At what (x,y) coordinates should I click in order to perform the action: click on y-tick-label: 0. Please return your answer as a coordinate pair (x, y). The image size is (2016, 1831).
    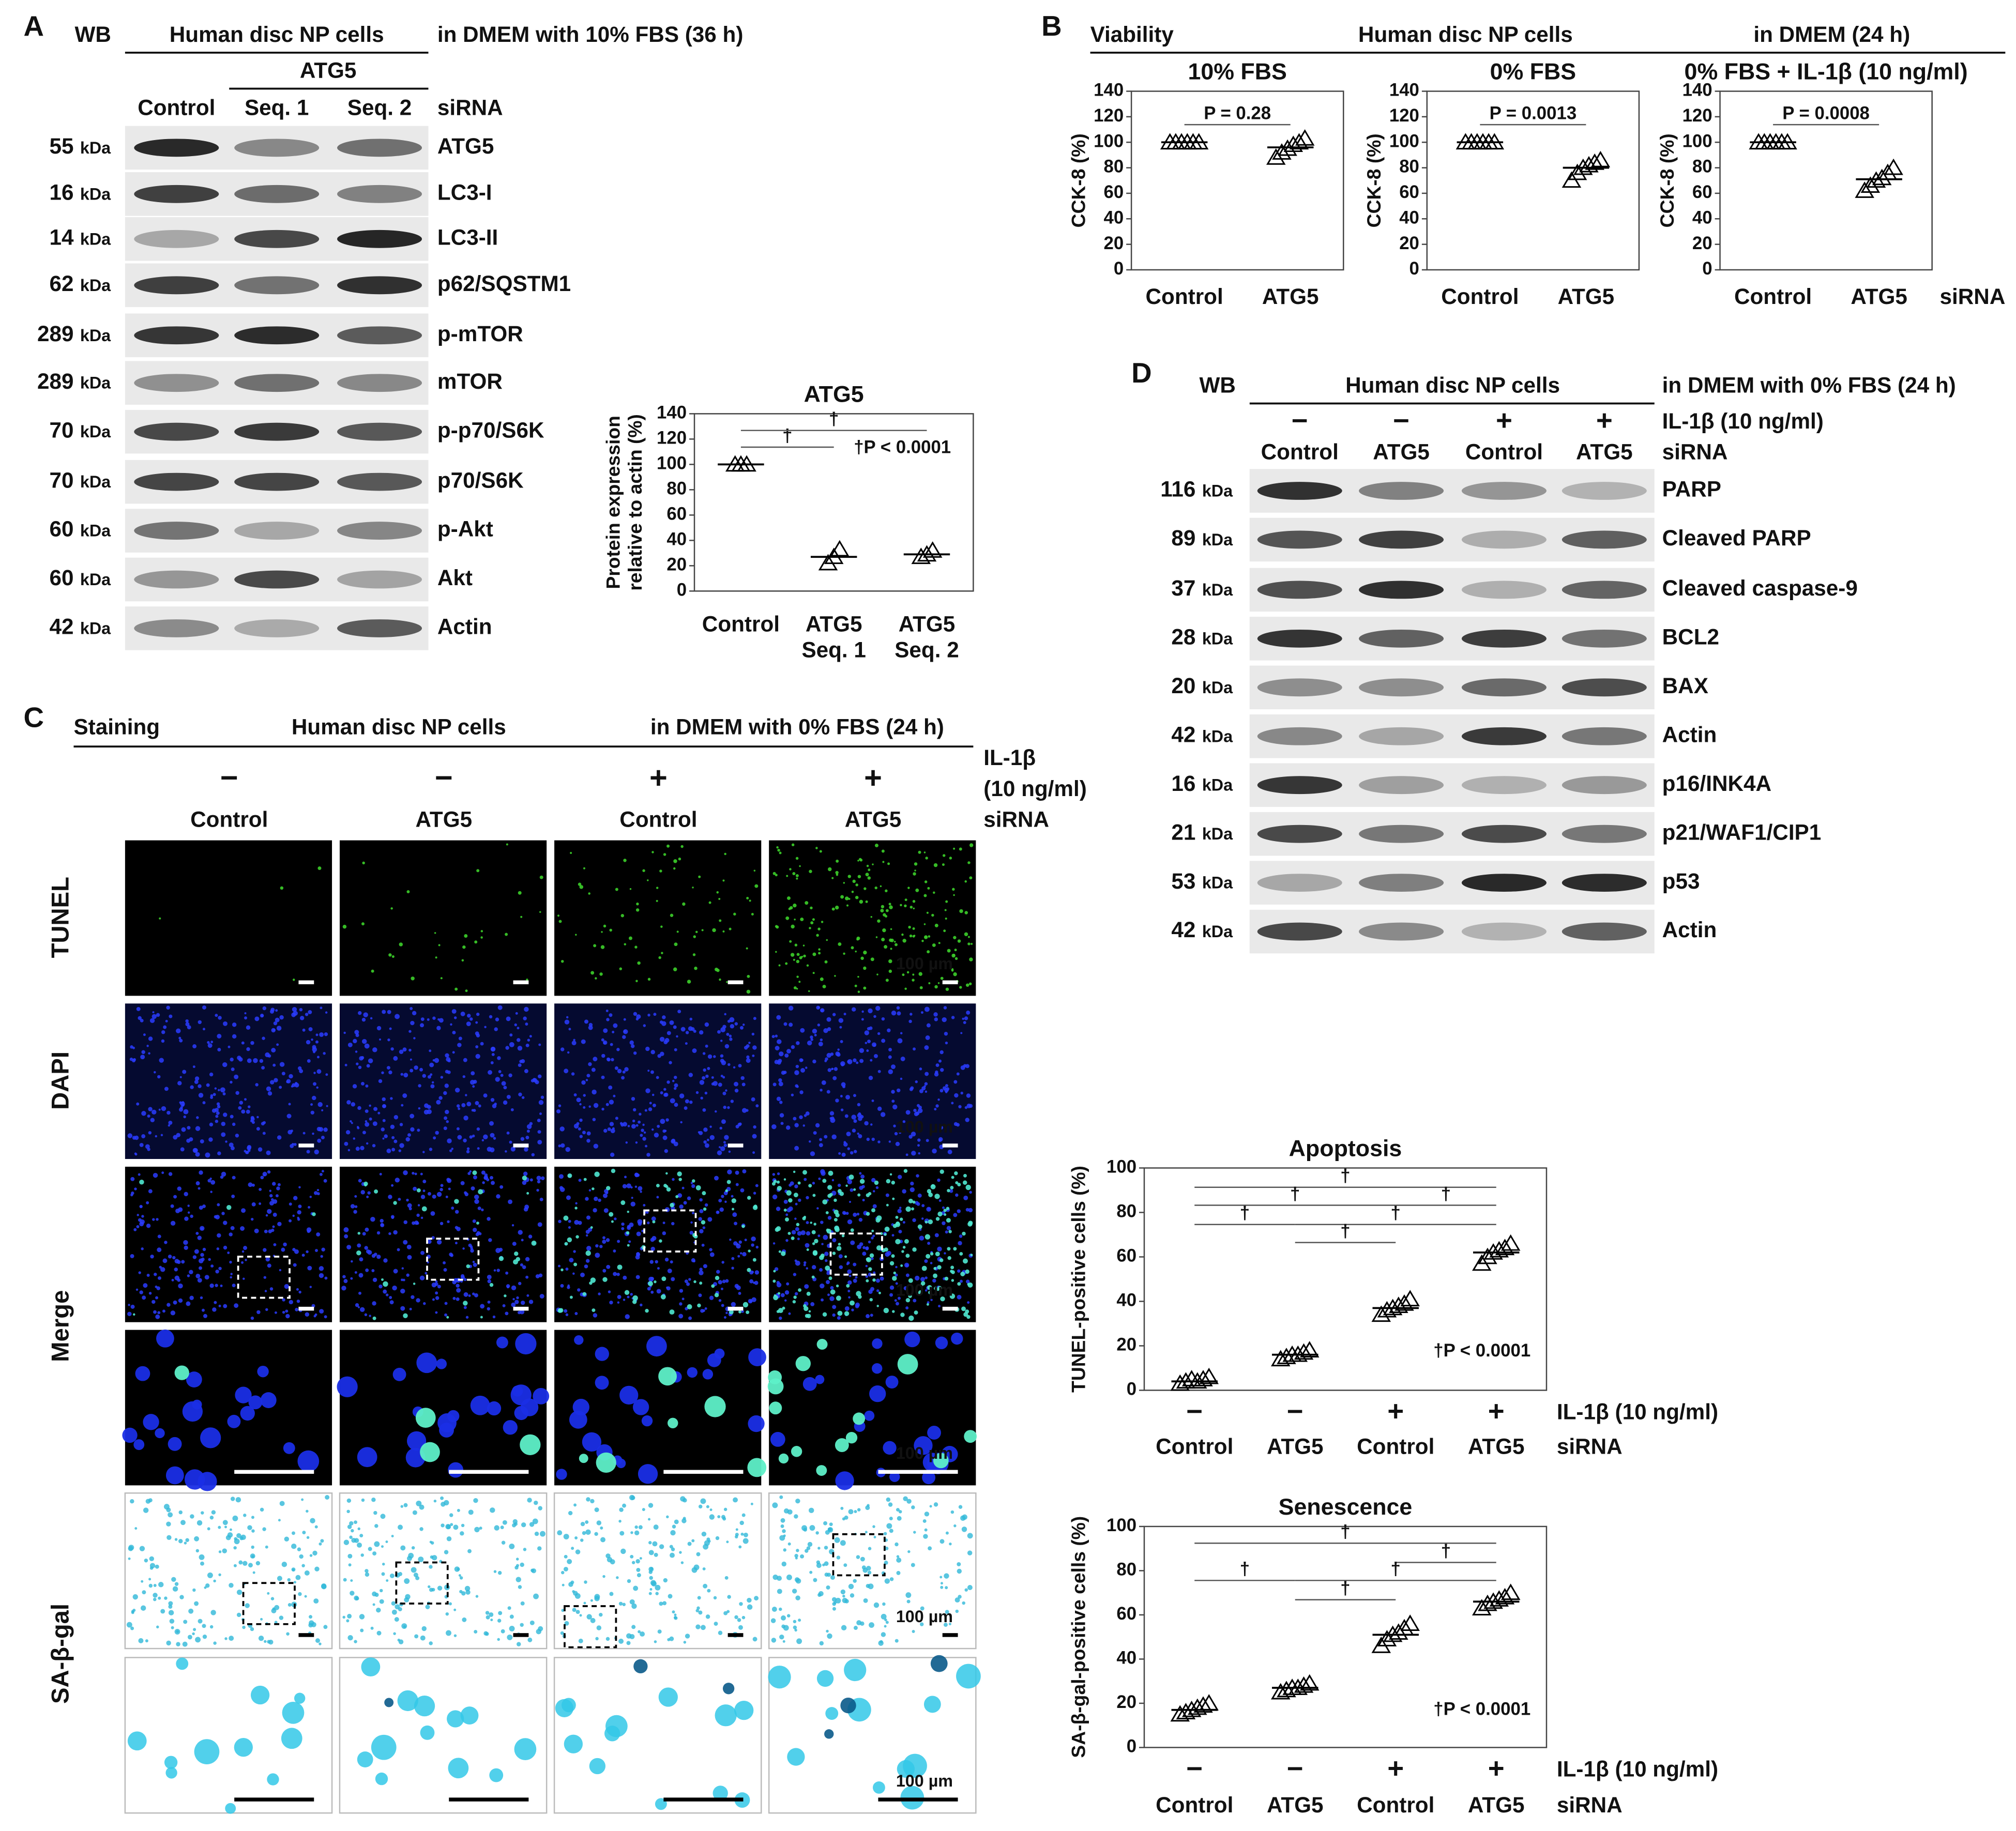
    Looking at the image, I should click on (1707, 269).